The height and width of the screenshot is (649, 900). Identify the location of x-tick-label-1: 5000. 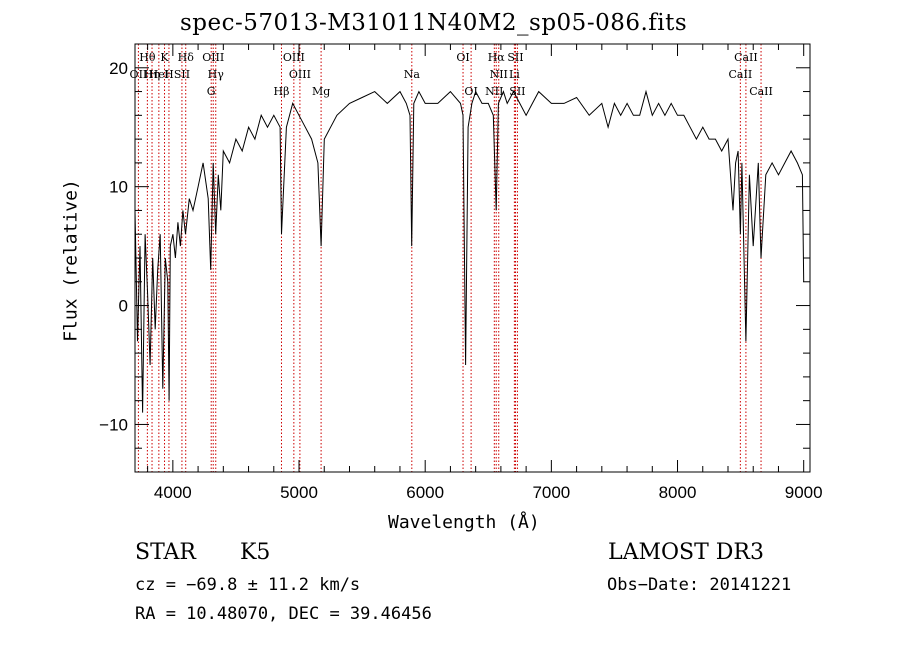
(299, 492).